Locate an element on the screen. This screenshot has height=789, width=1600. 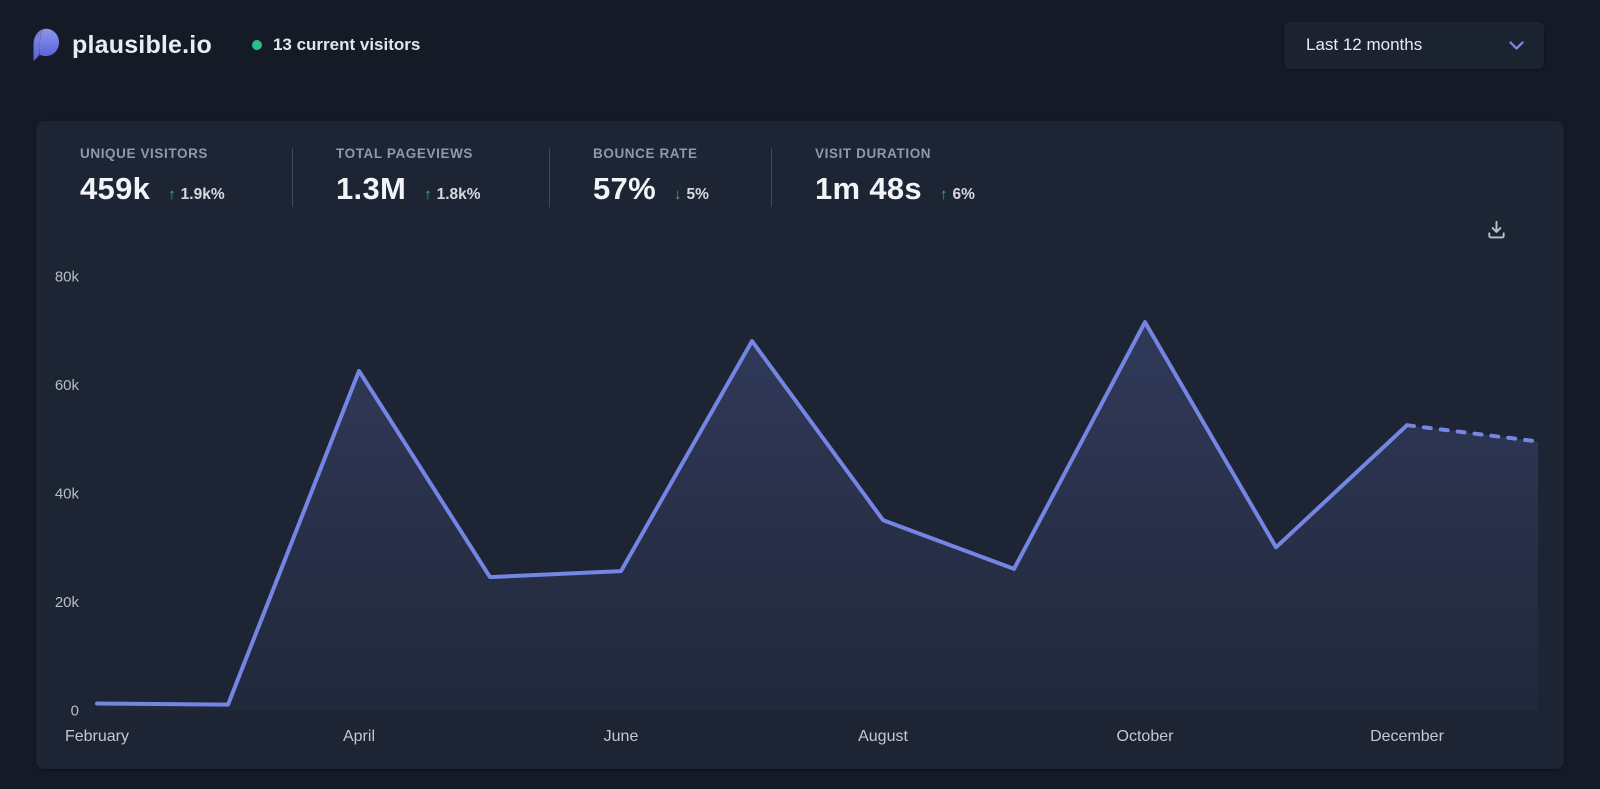
stat-change: ↑ 1.9k% is located at coordinates (196, 194).